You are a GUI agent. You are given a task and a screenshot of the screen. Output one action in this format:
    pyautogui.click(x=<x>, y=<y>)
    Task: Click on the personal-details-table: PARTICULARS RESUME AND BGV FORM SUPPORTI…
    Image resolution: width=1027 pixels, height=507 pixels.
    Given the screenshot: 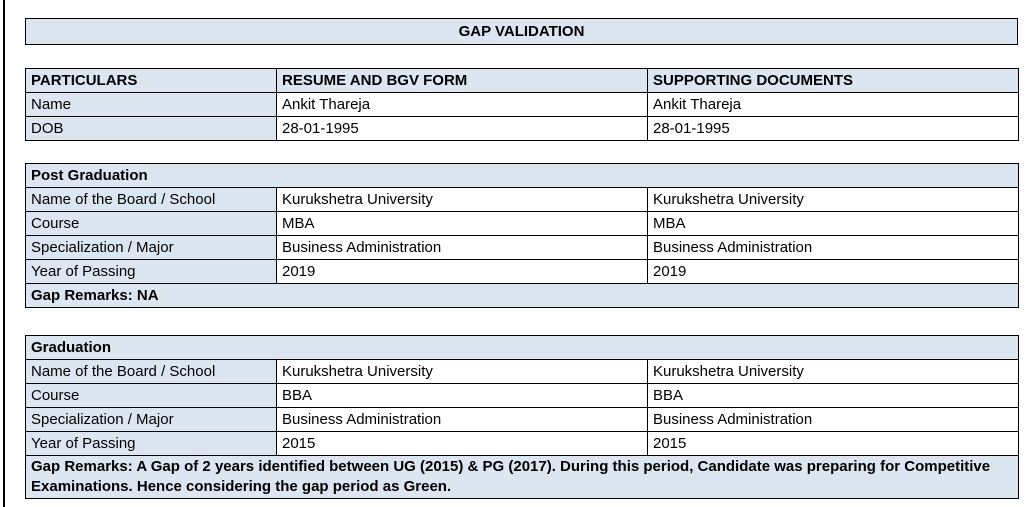 What is the action you would take?
    pyautogui.click(x=522, y=104)
    